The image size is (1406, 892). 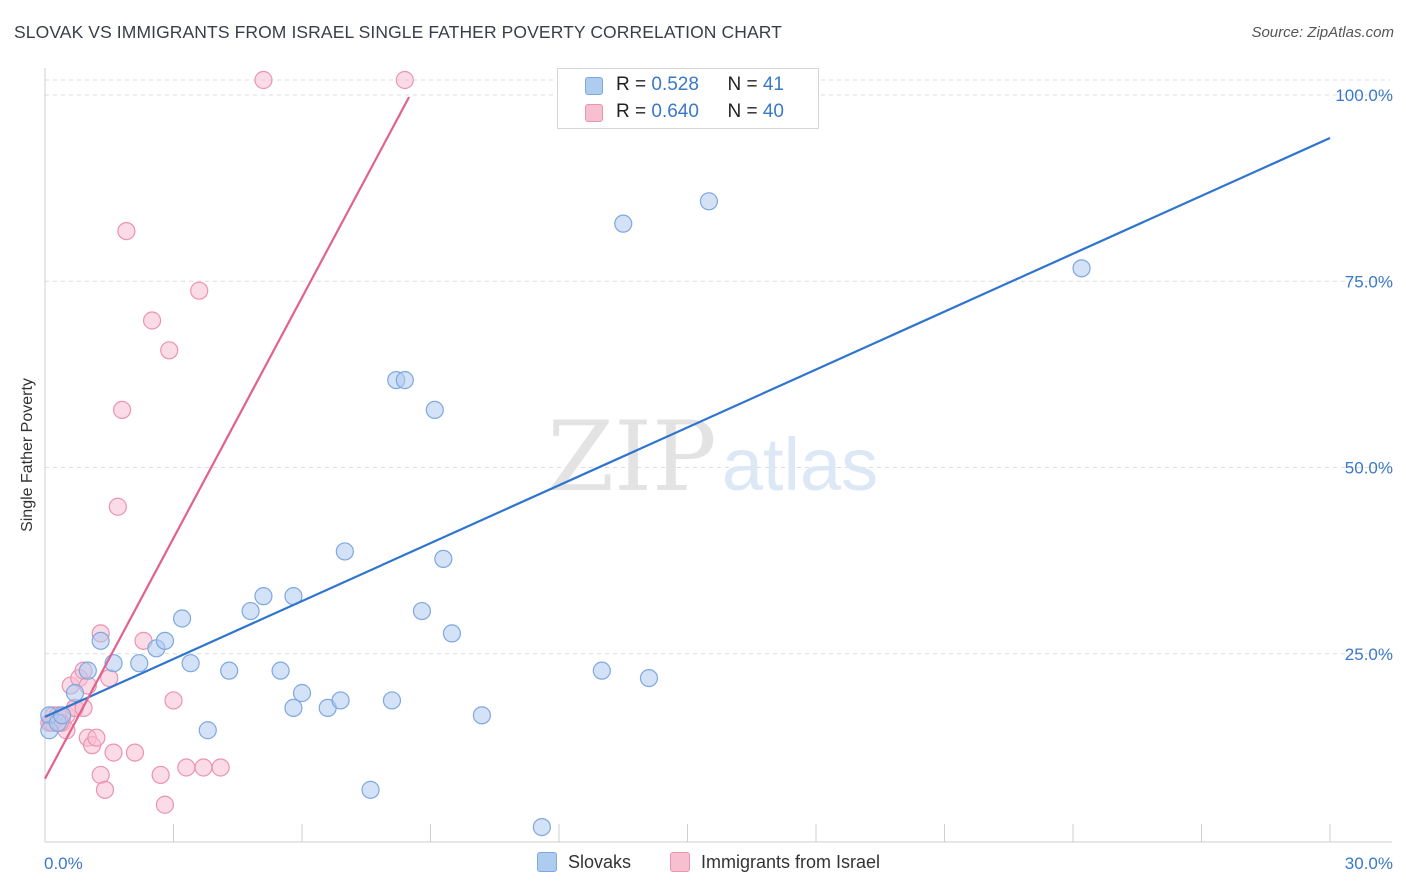 What do you see at coordinates (688, 98) in the screenshot?
I see `stats-legend: R = 0.528 N = 41 R = 0.640 N = 40` at bounding box center [688, 98].